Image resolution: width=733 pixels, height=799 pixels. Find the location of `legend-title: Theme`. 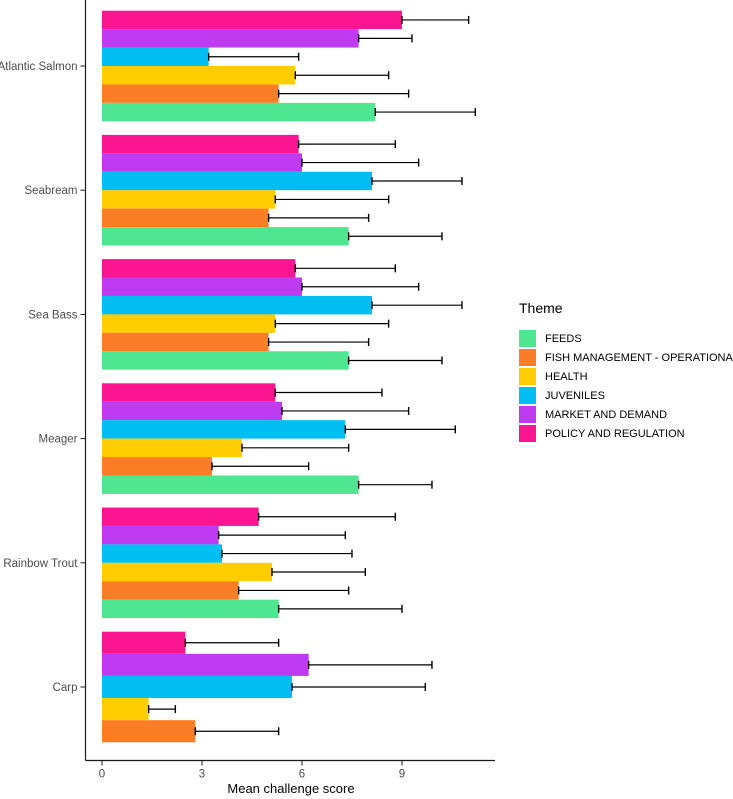

legend-title: Theme is located at coordinates (541, 308).